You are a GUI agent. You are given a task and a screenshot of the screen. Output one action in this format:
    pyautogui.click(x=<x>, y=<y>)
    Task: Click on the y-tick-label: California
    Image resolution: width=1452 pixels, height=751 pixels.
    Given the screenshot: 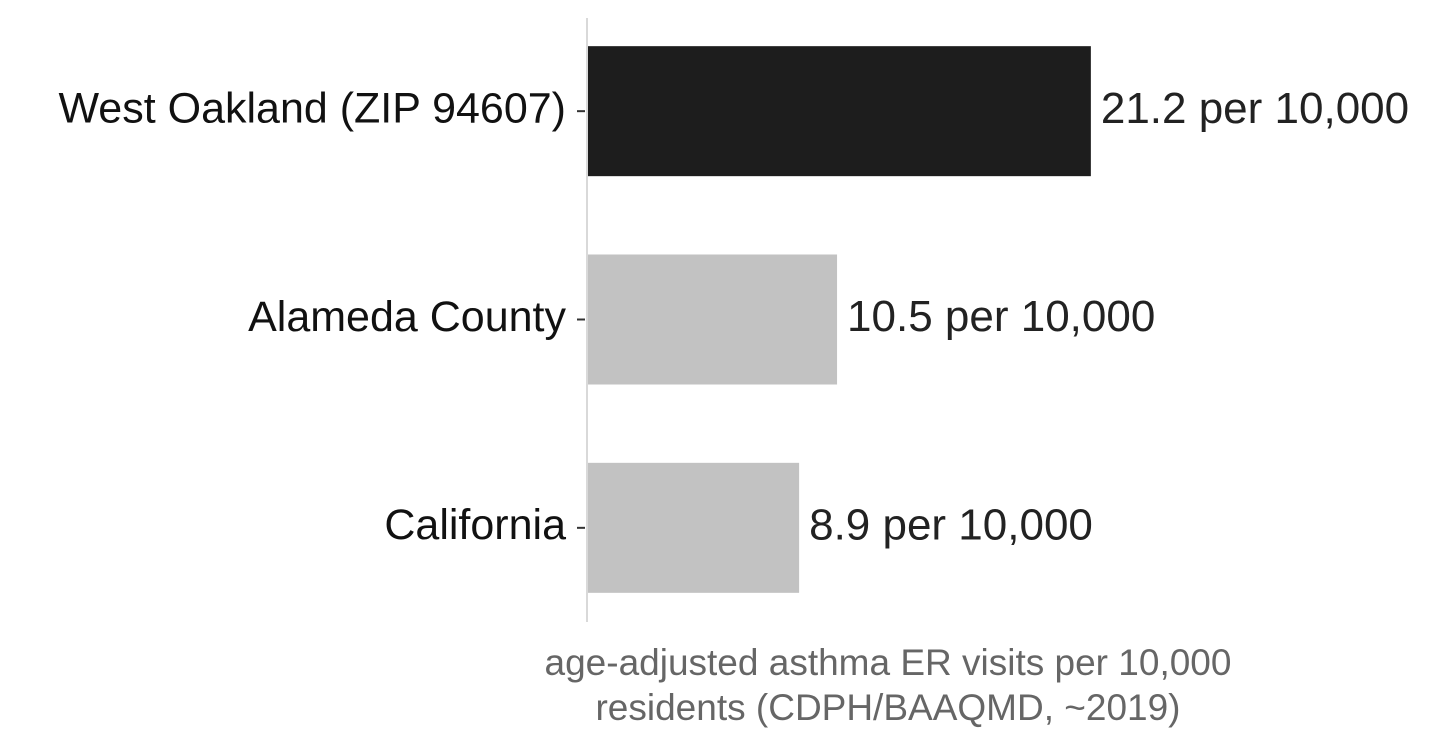 What is the action you would take?
    pyautogui.click(x=475, y=525)
    